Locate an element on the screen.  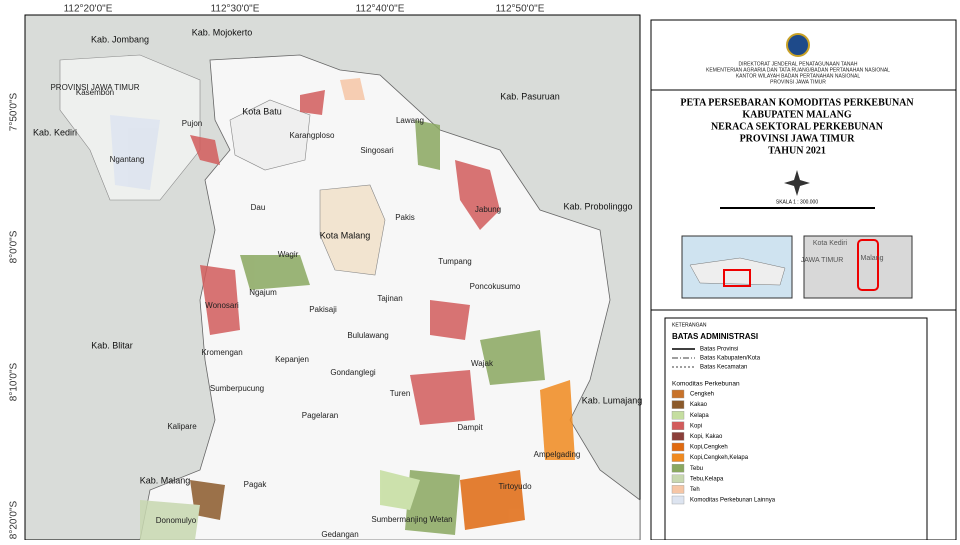
legend-section: Komoditas Perkebunan is located at coordinates (706, 384).